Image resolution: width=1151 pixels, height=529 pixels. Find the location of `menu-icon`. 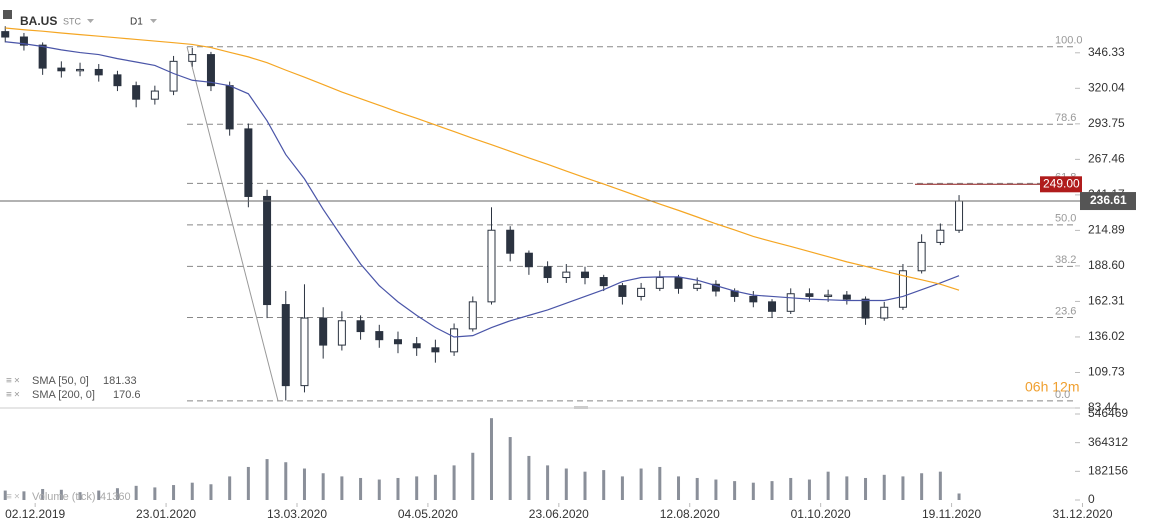

menu-icon is located at coordinates (7, 14).